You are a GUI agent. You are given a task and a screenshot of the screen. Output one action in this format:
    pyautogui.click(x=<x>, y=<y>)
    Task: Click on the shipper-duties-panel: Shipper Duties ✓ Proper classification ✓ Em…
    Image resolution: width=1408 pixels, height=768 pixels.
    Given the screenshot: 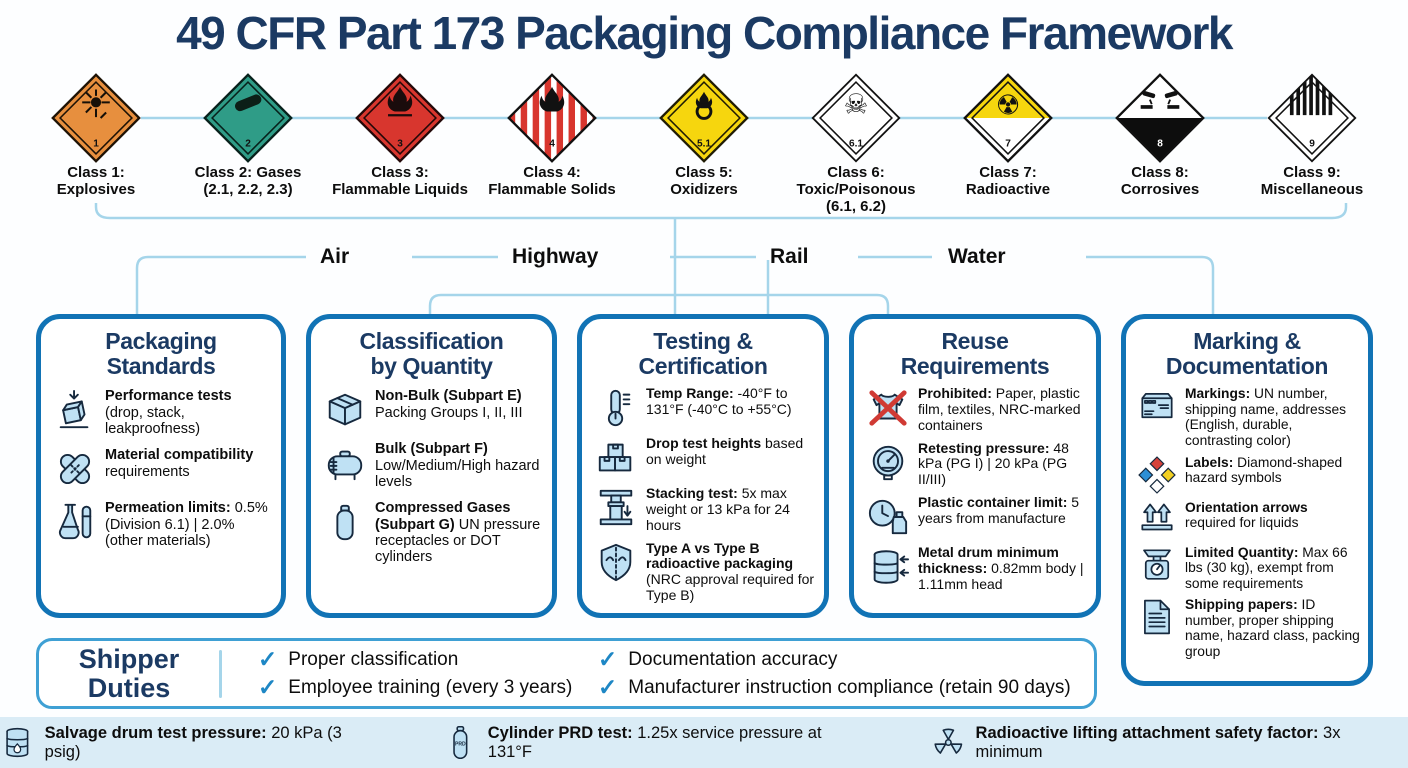 What is the action you would take?
    pyautogui.click(x=566, y=673)
    